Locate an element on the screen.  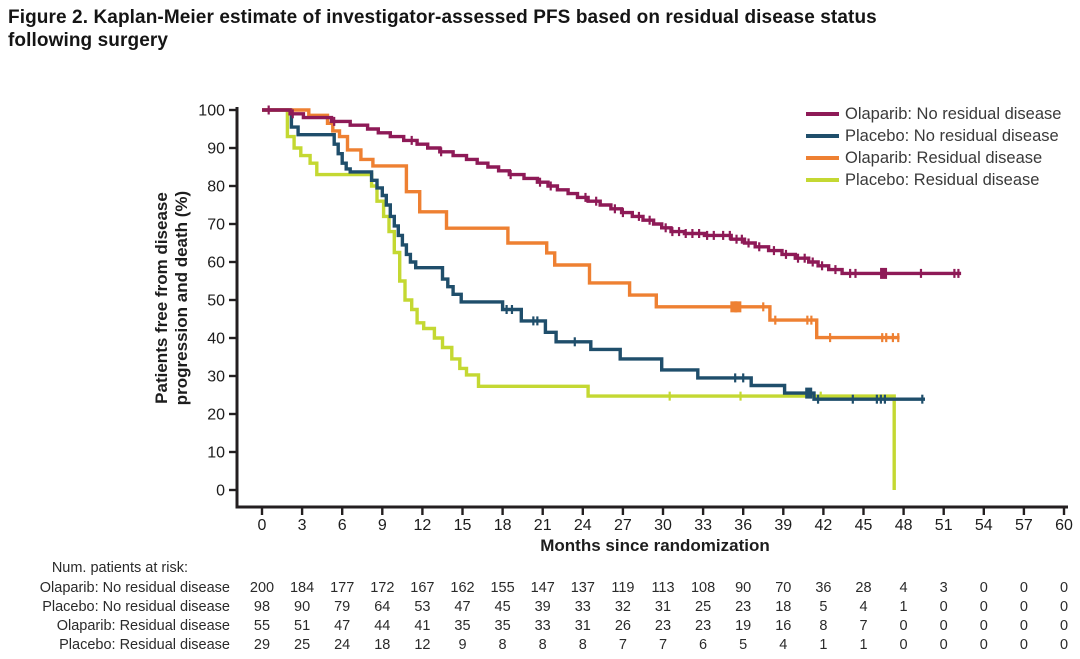
risk-cell: 39 is located at coordinates (542, 607).